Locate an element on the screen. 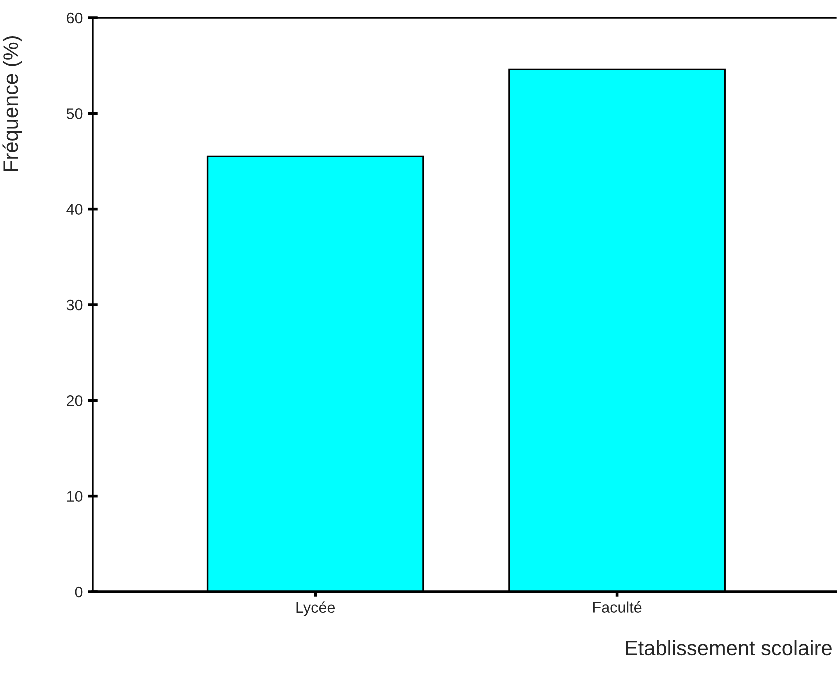  y-tick-label: 50 is located at coordinates (74, 114).